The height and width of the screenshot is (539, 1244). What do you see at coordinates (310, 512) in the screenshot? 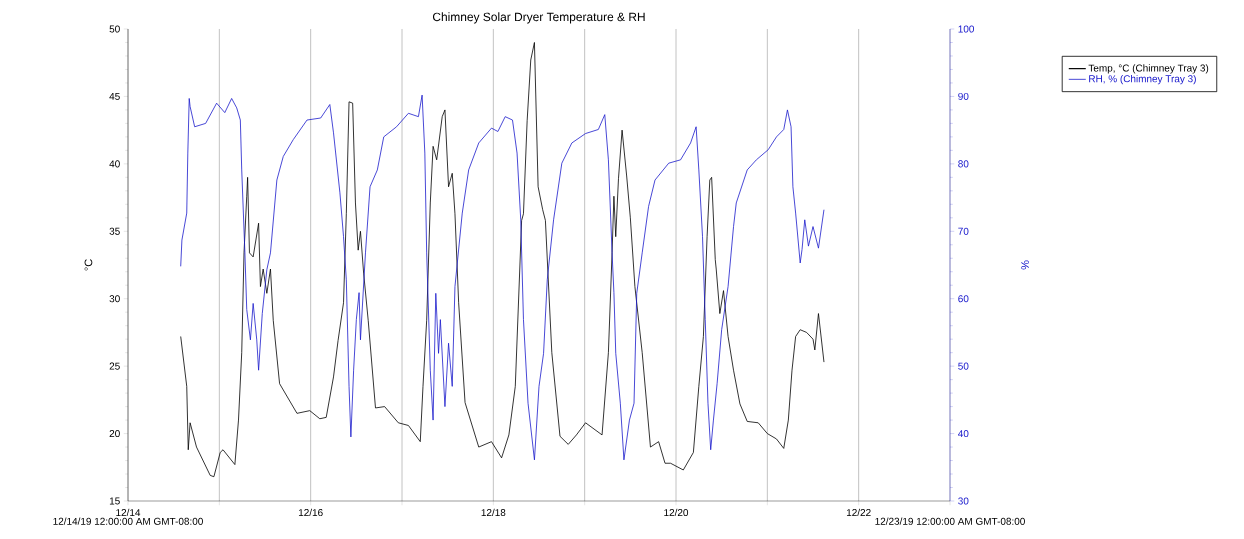
I see `x-tick-label: 12/16` at bounding box center [310, 512].